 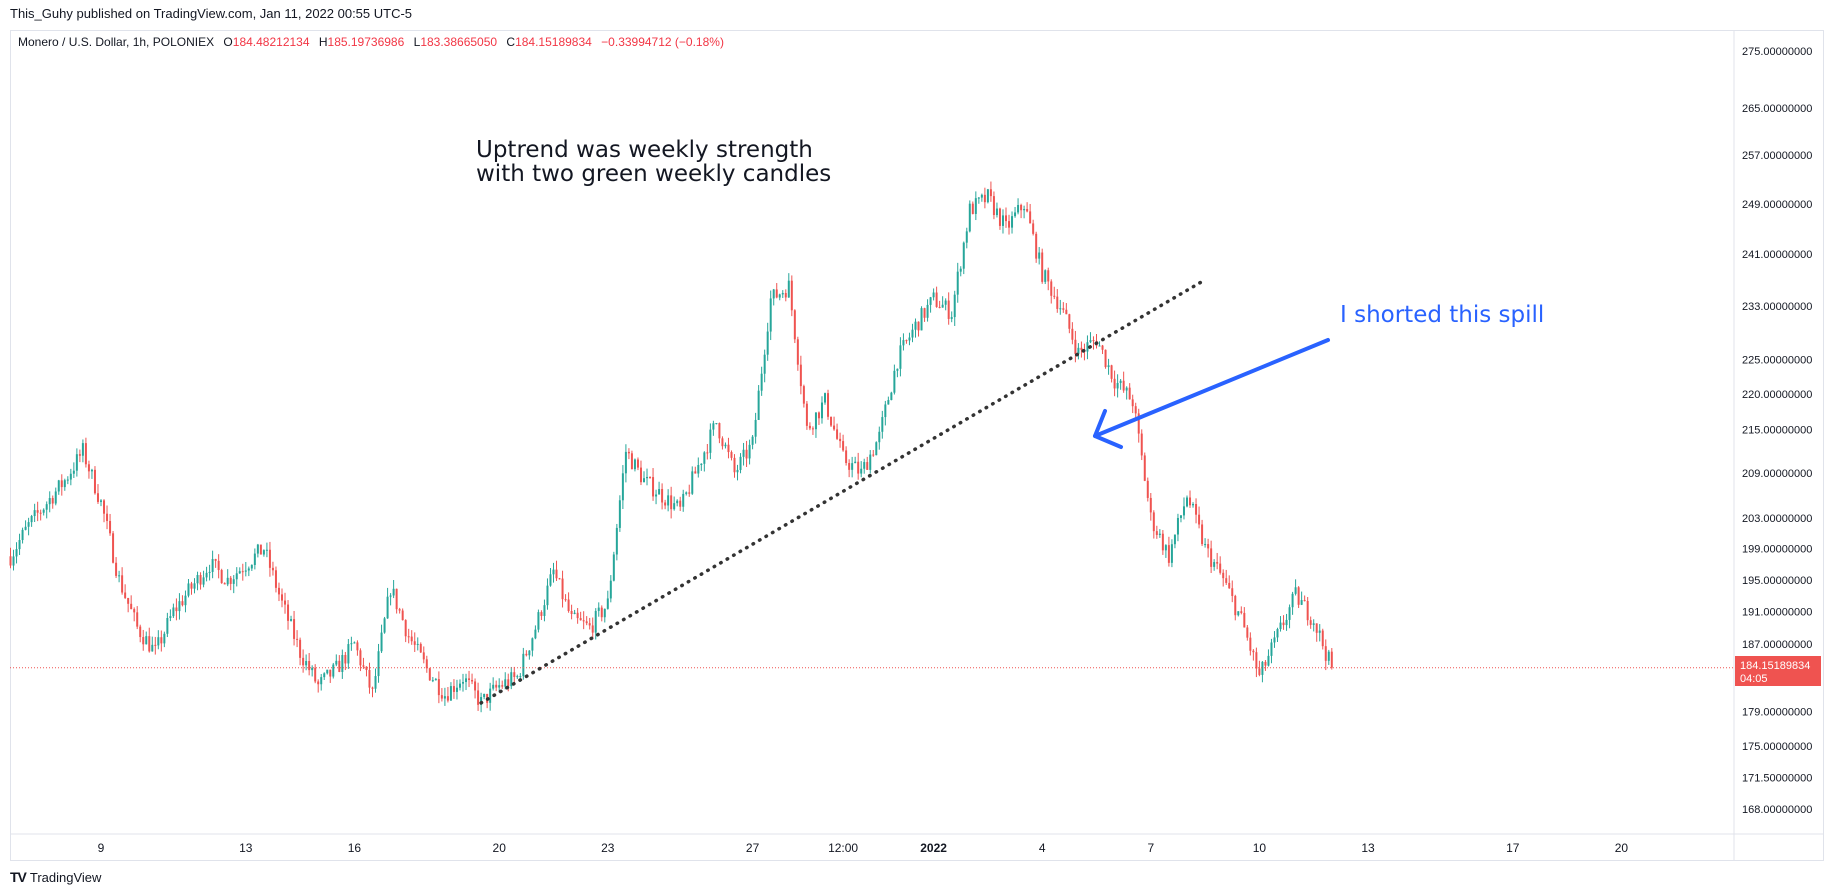 I want to click on open-value: 184.48212134, so click(x=271, y=42).